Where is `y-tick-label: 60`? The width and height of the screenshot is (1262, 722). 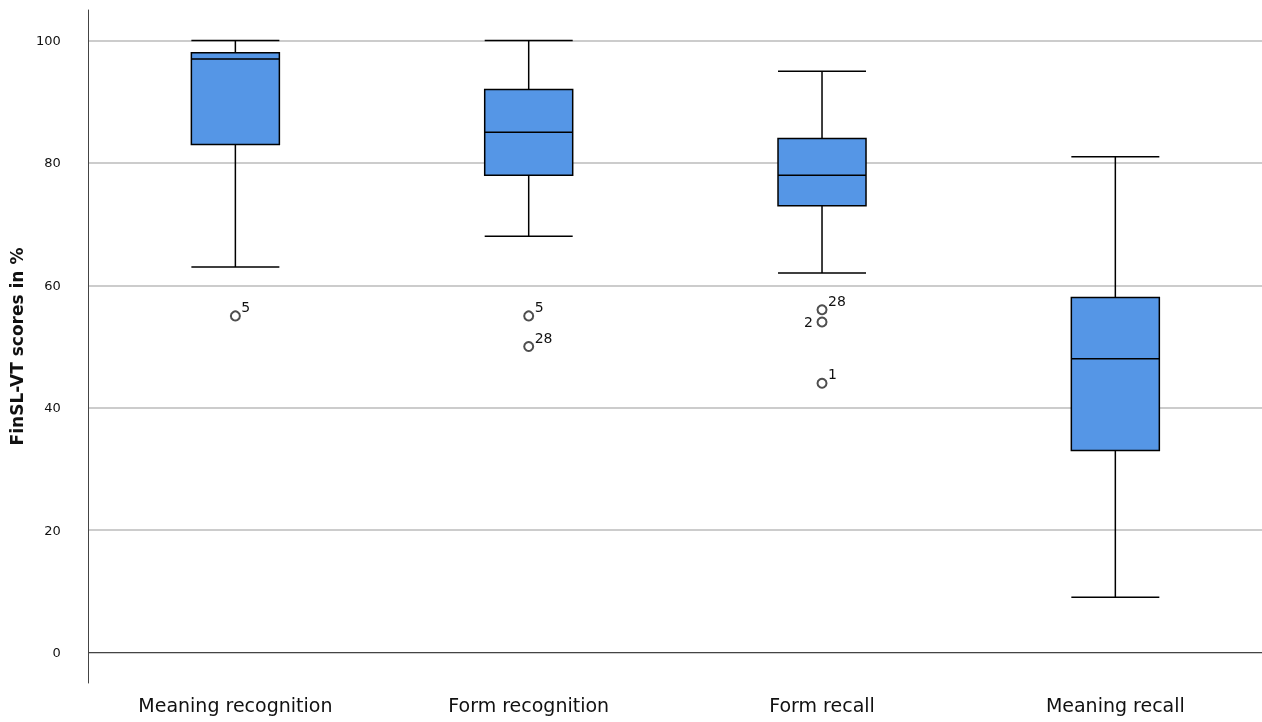 y-tick-label: 60 is located at coordinates (52, 285).